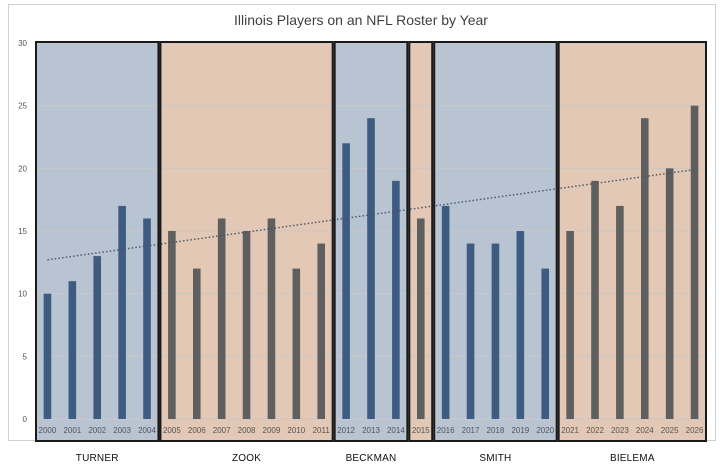  What do you see at coordinates (97, 458) in the screenshot?
I see `era-label: TURNER` at bounding box center [97, 458].